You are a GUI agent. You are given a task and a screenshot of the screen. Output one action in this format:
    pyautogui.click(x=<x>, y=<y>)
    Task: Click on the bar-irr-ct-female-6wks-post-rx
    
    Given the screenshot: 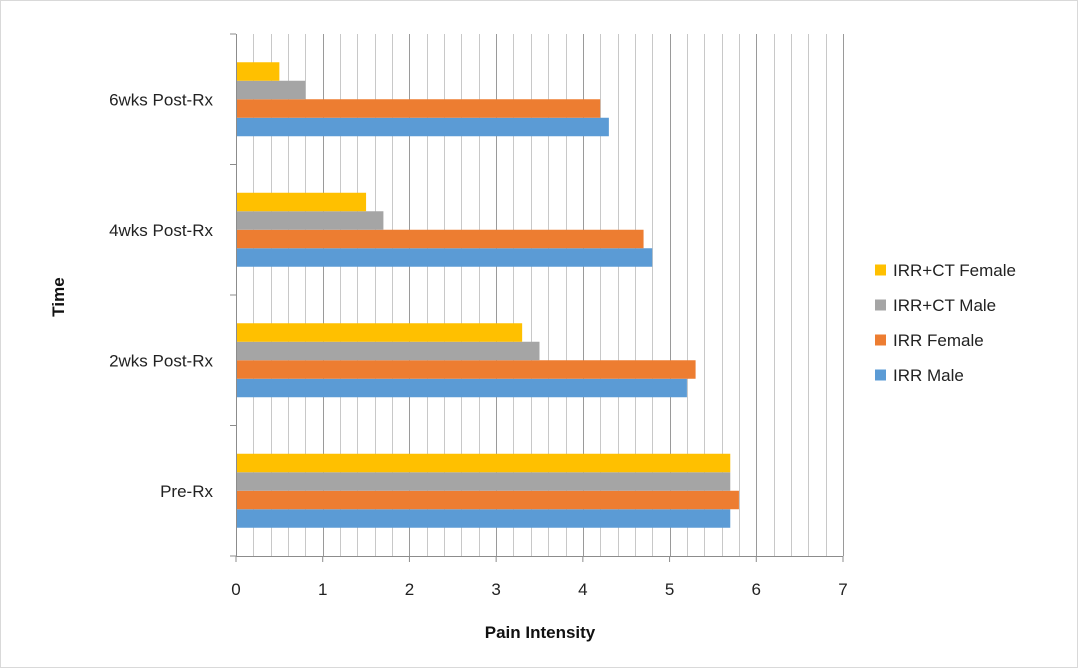 What is the action you would take?
    pyautogui.click(x=258, y=71)
    